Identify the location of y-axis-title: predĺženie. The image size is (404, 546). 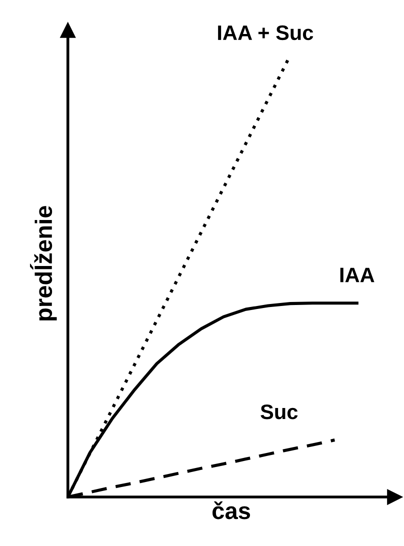
(43, 263).